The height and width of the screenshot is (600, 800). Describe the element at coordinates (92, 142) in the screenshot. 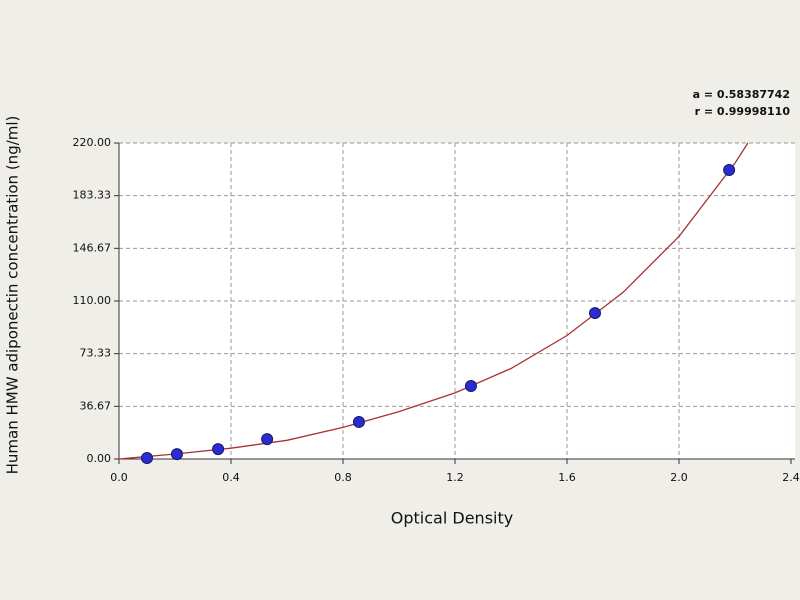

I see `y-tick-label: 220.00` at that location.